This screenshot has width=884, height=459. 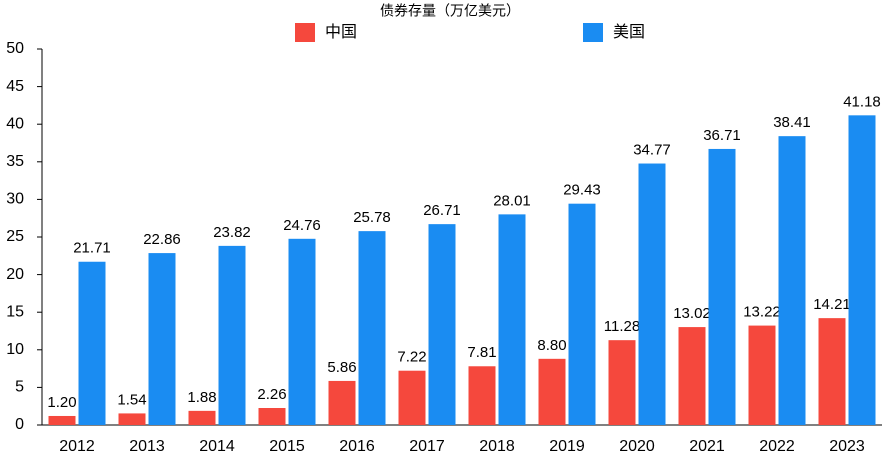 What do you see at coordinates (302, 225) in the screenshot?
I see `value-label: 24.76` at bounding box center [302, 225].